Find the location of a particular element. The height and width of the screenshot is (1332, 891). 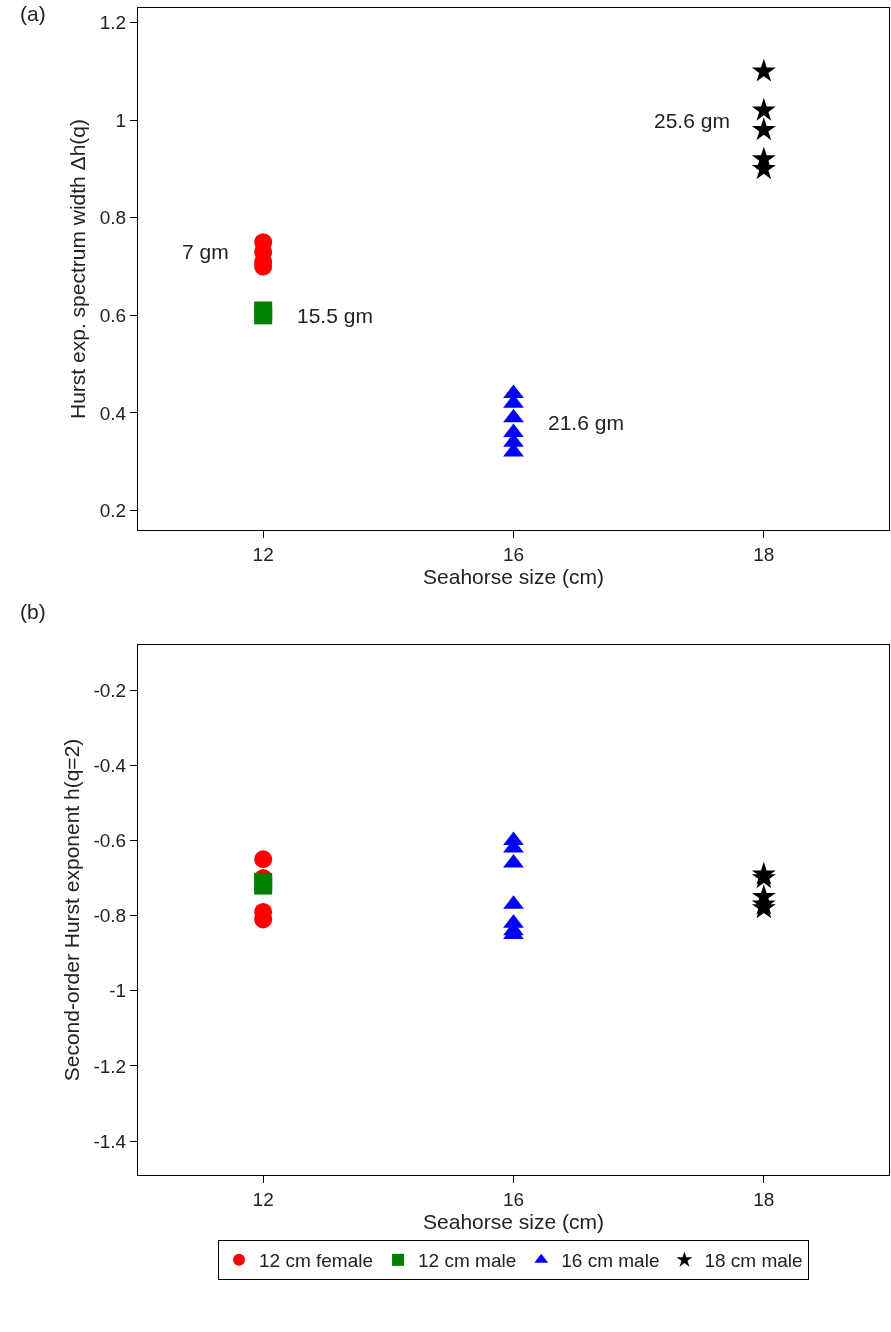

y-tick-label: 0.8 is located at coordinates (113, 218).